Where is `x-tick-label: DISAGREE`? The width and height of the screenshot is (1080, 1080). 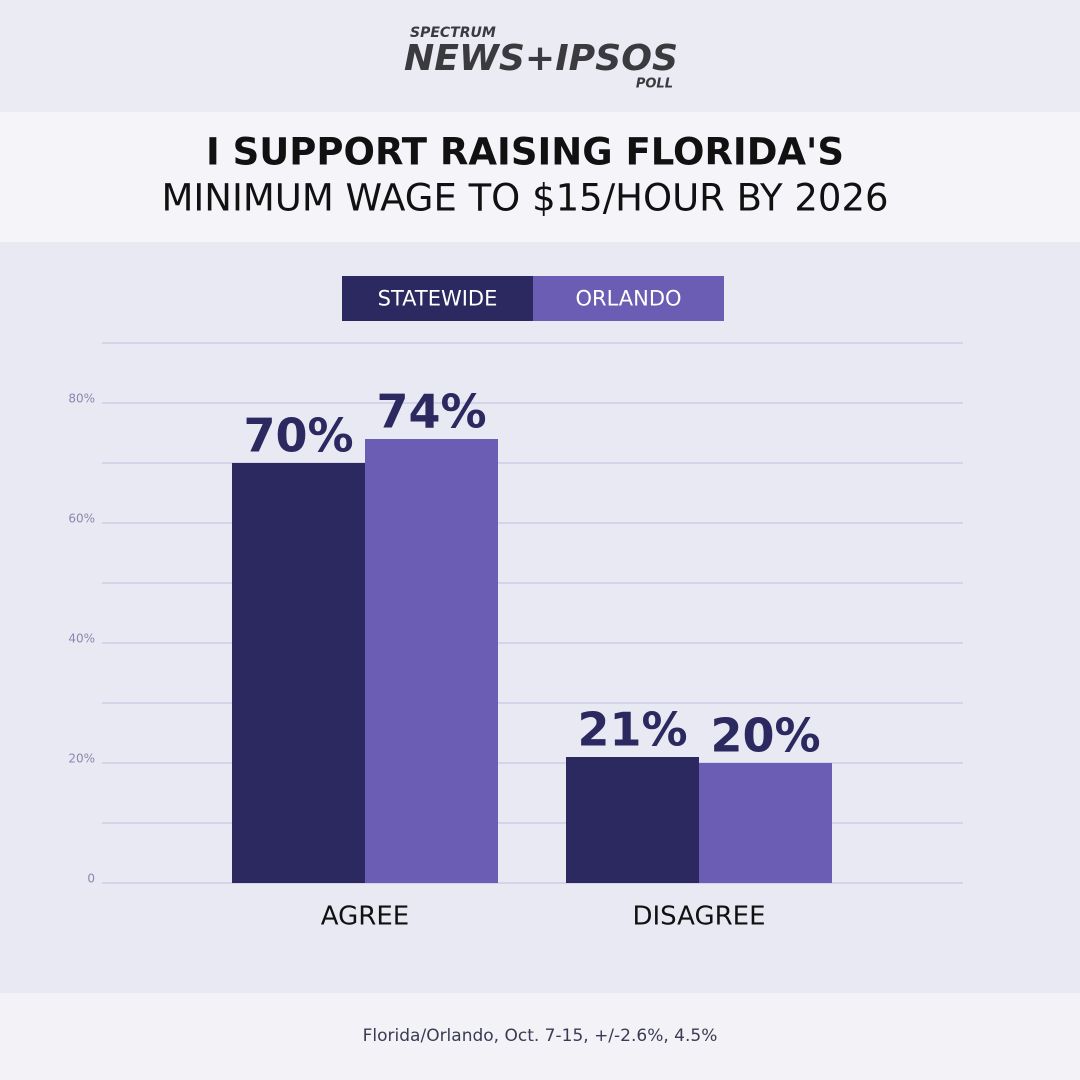
x-tick-label: DISAGREE is located at coordinates (698, 917).